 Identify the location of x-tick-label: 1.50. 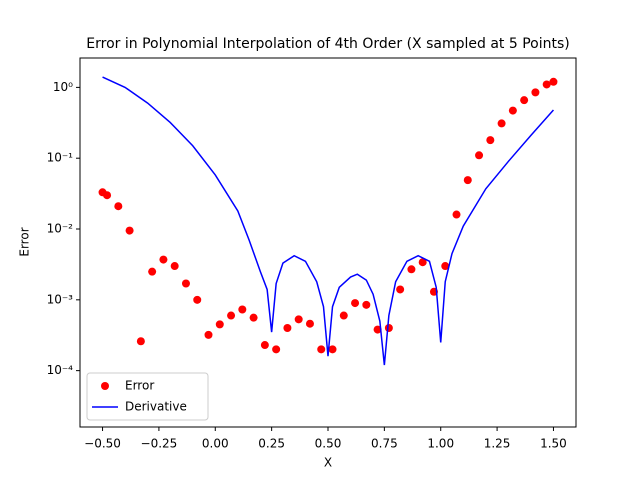
(553, 444).